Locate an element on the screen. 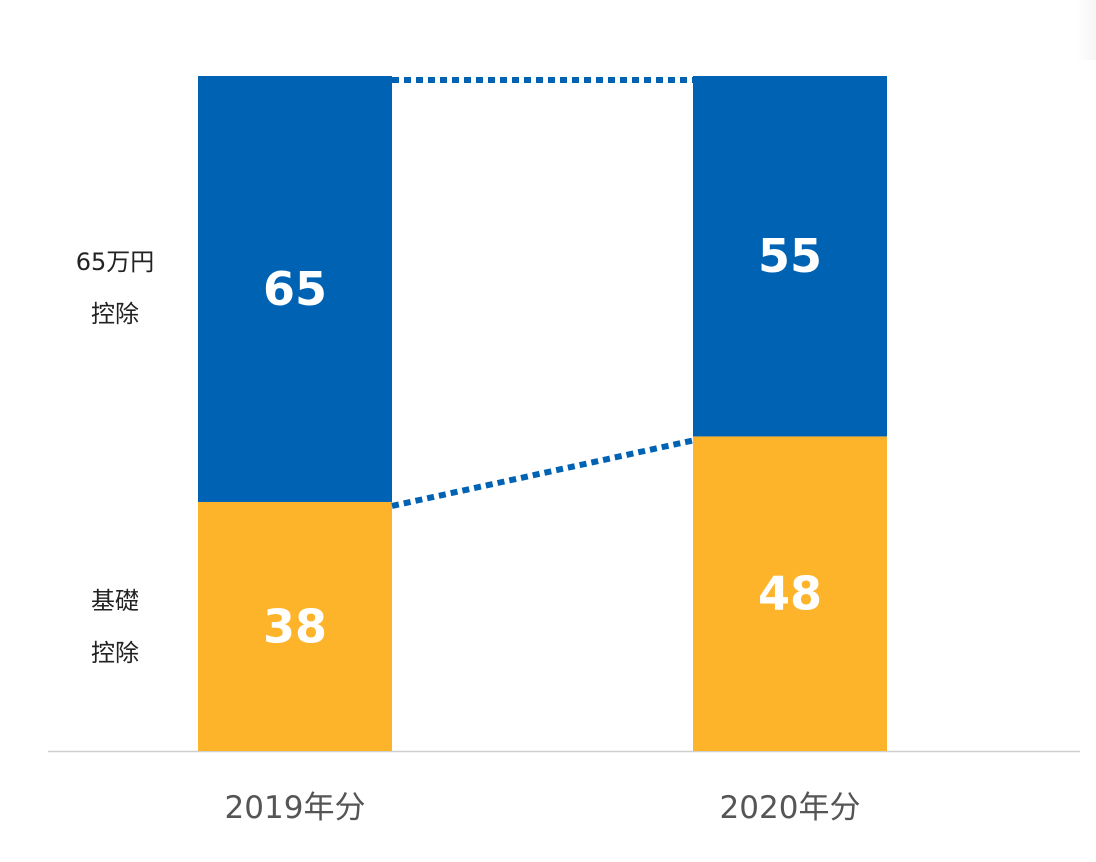 The width and height of the screenshot is (1096, 862). data-label-basic-1: 48 is located at coordinates (790, 594).